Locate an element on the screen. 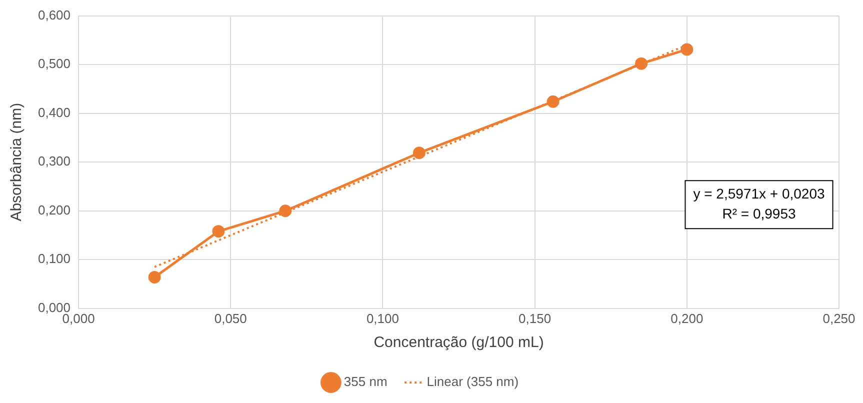 This screenshot has width=863, height=403. y-tick-label: 0,500 is located at coordinates (54, 64).